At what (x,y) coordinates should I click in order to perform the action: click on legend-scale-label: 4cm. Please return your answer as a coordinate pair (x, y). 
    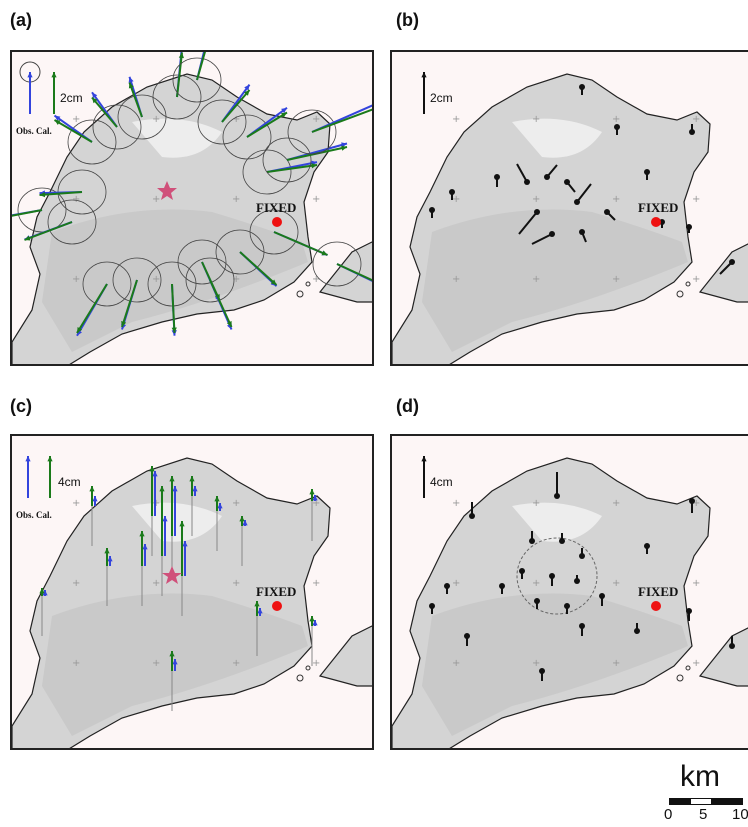
    Looking at the image, I should click on (69, 482).